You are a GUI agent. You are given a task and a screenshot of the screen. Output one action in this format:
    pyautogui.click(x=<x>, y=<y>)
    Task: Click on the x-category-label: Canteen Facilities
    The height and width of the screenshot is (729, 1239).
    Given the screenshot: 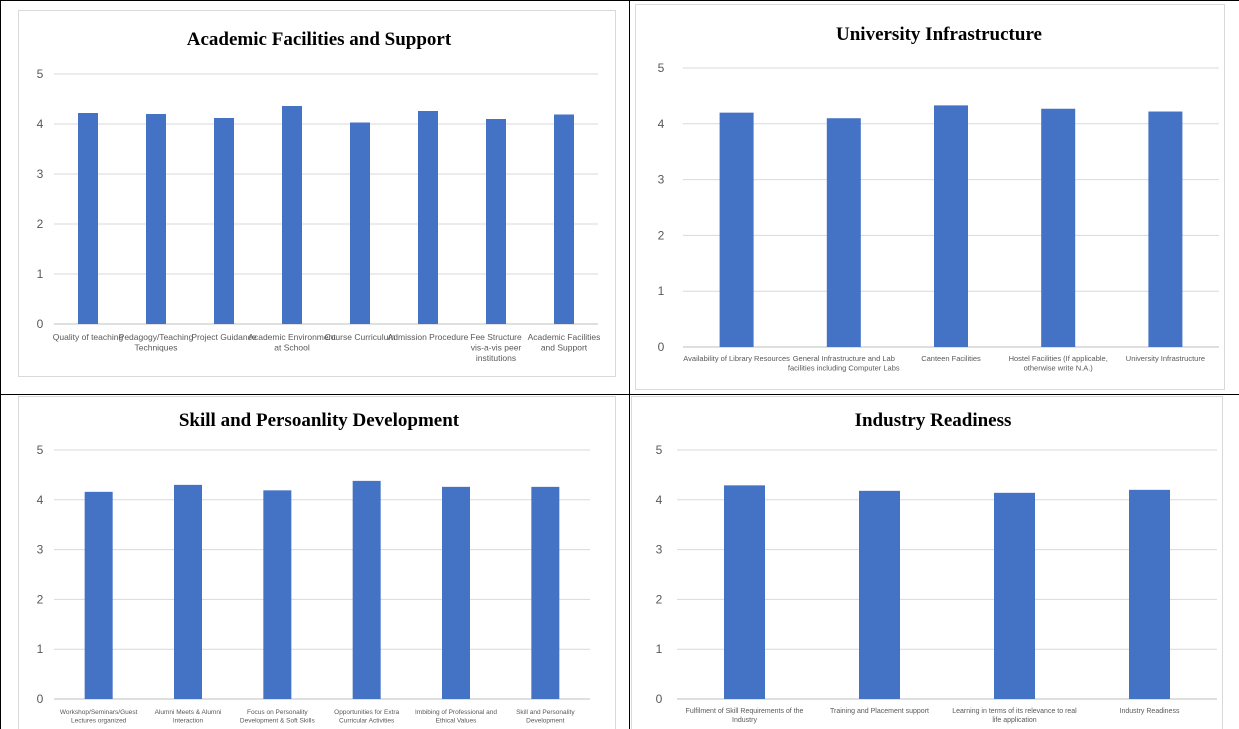 What is the action you would take?
    pyautogui.click(x=951, y=358)
    